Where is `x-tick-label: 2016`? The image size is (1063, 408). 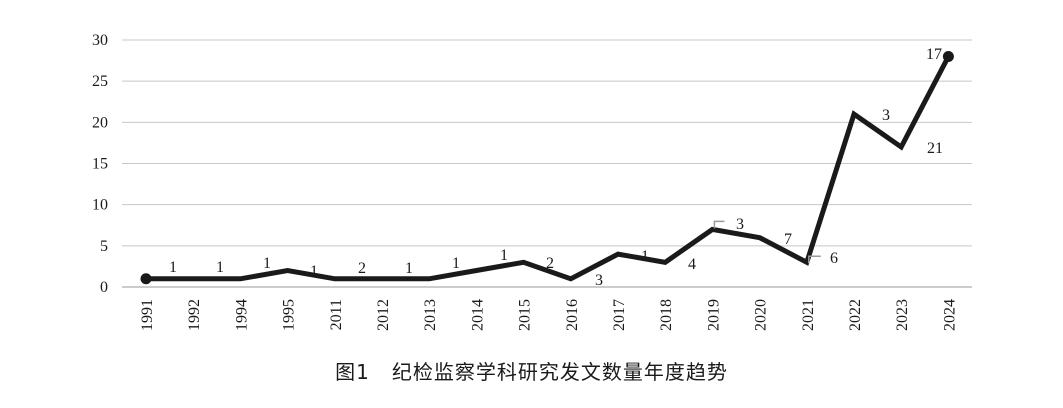
x-tick-label: 2016 is located at coordinates (572, 315).